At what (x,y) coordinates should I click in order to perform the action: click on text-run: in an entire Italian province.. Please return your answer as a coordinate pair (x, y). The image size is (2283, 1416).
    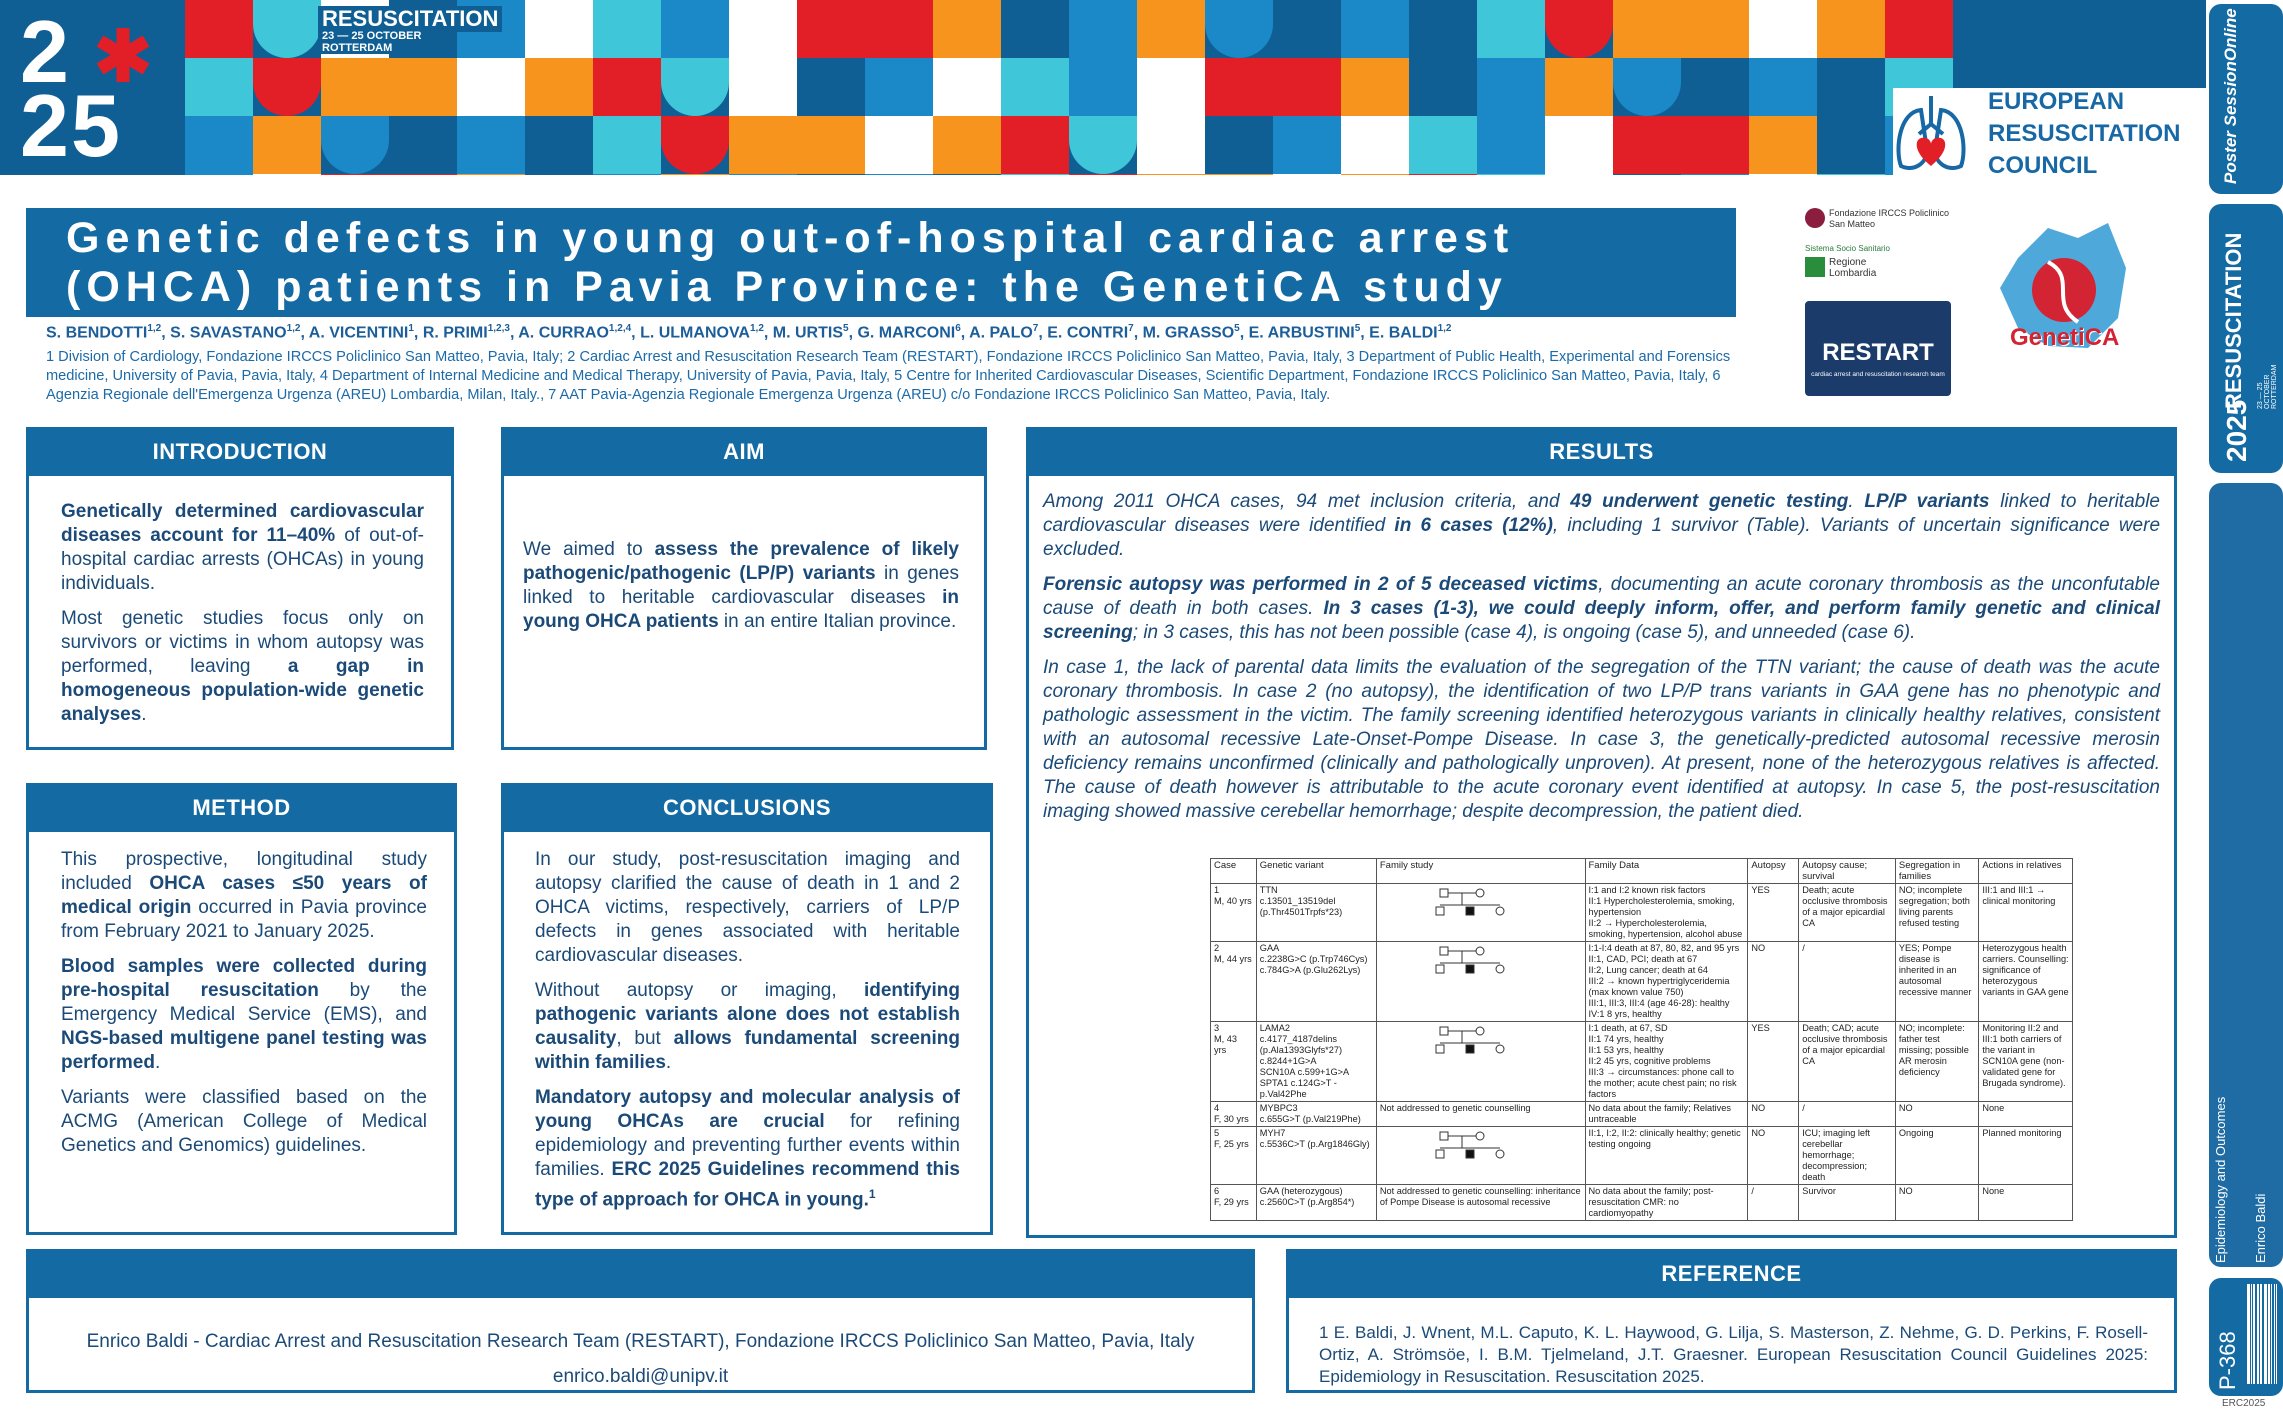
    Looking at the image, I should click on (837, 621).